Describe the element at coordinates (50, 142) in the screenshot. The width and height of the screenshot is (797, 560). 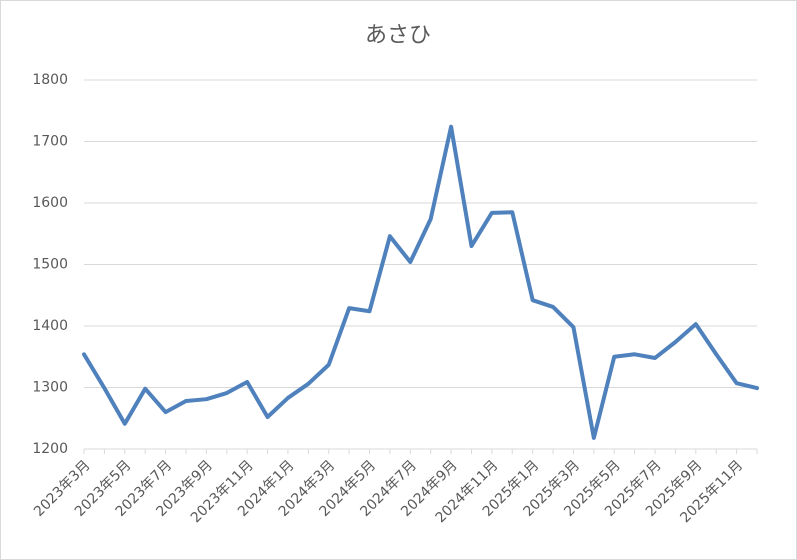
I see `y-tick-label: 1700` at that location.